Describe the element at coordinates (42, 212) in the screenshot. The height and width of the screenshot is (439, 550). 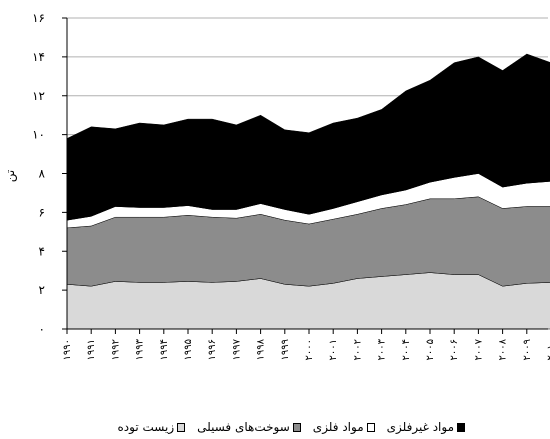
I see `y-tick-label: ۶` at that location.